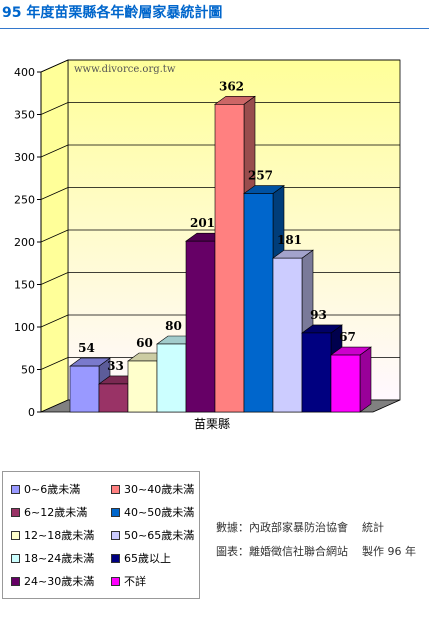  I want to click on bar-value-label: 93, so click(318, 315).